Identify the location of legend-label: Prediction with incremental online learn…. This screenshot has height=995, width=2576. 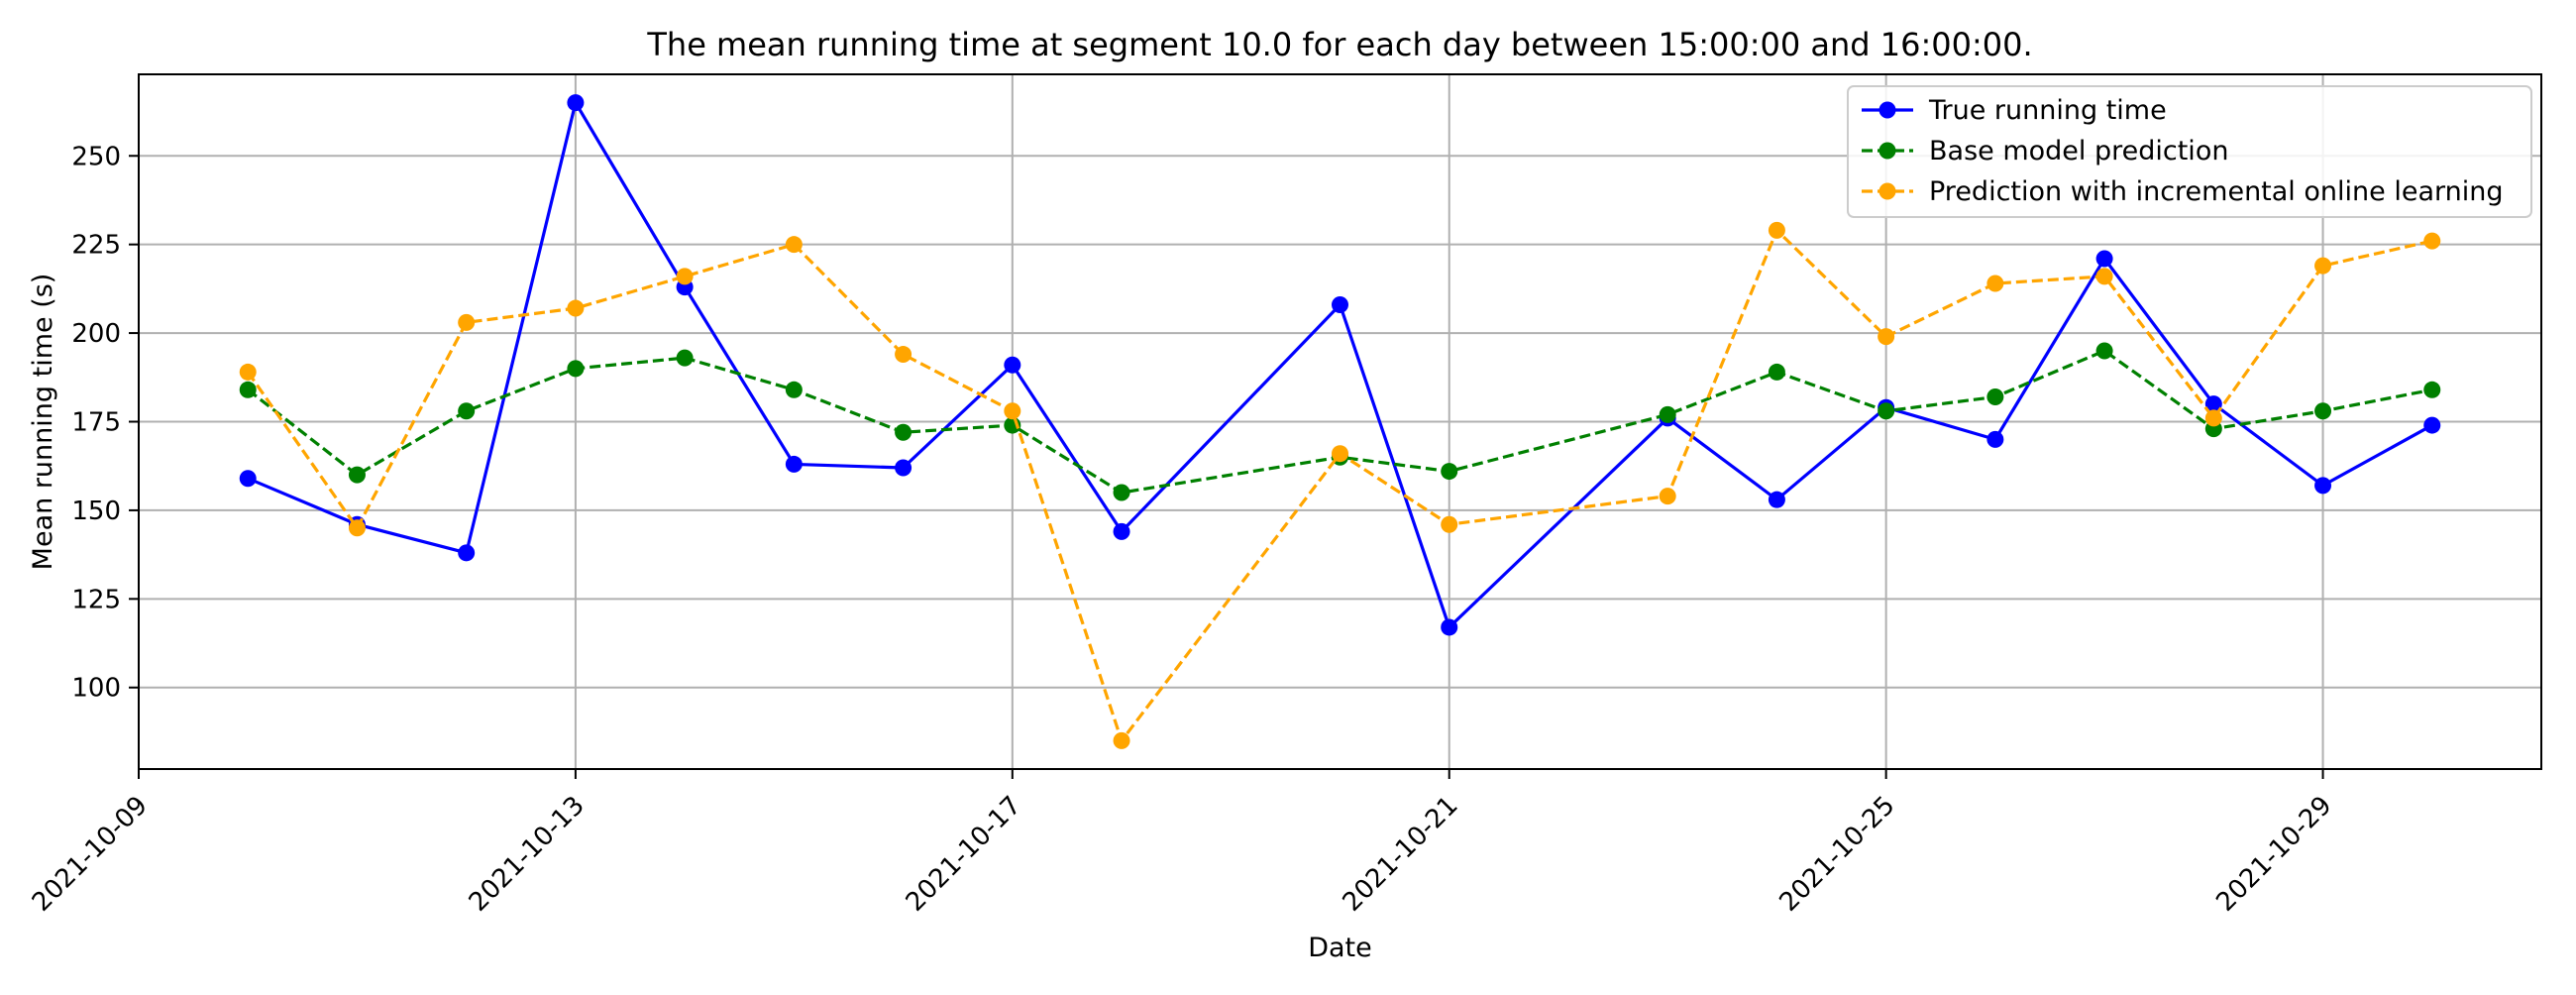
(2216, 191).